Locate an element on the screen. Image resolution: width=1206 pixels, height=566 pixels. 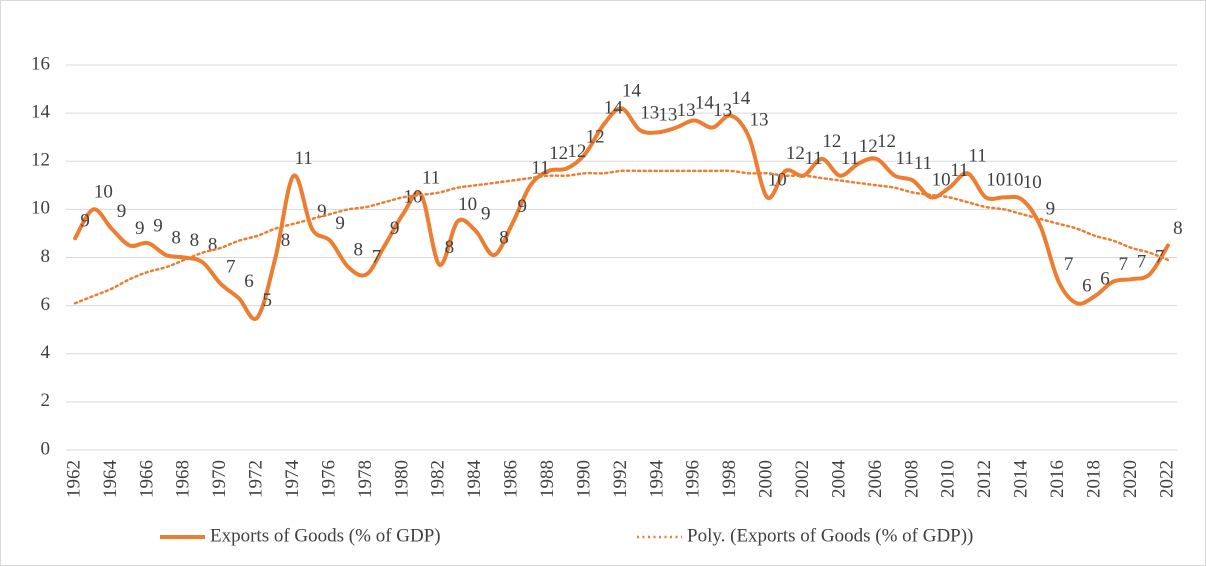
y-tick-label: 12 is located at coordinates (40, 160).